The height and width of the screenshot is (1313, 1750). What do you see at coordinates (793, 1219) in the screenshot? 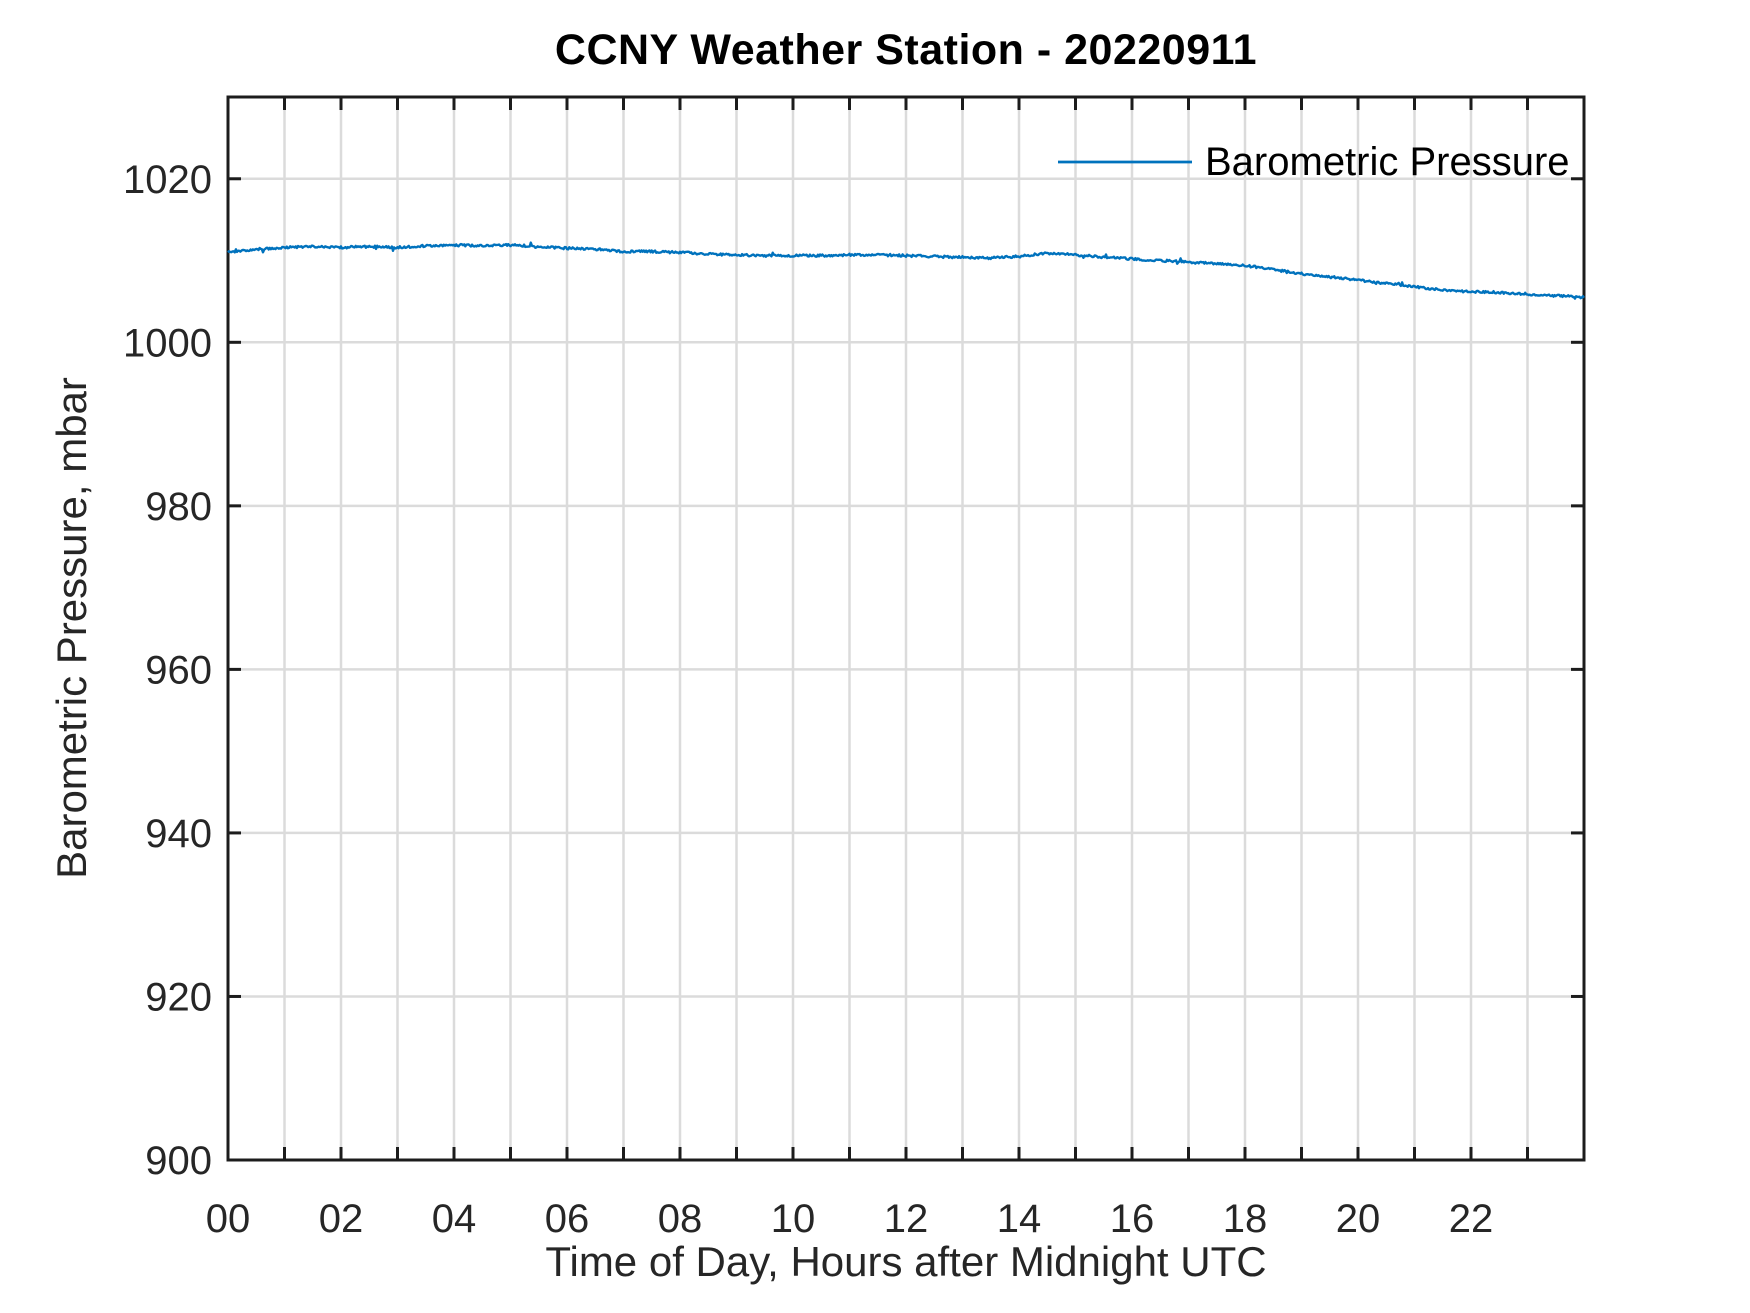
I see `x-tick-label: 10` at bounding box center [793, 1219].